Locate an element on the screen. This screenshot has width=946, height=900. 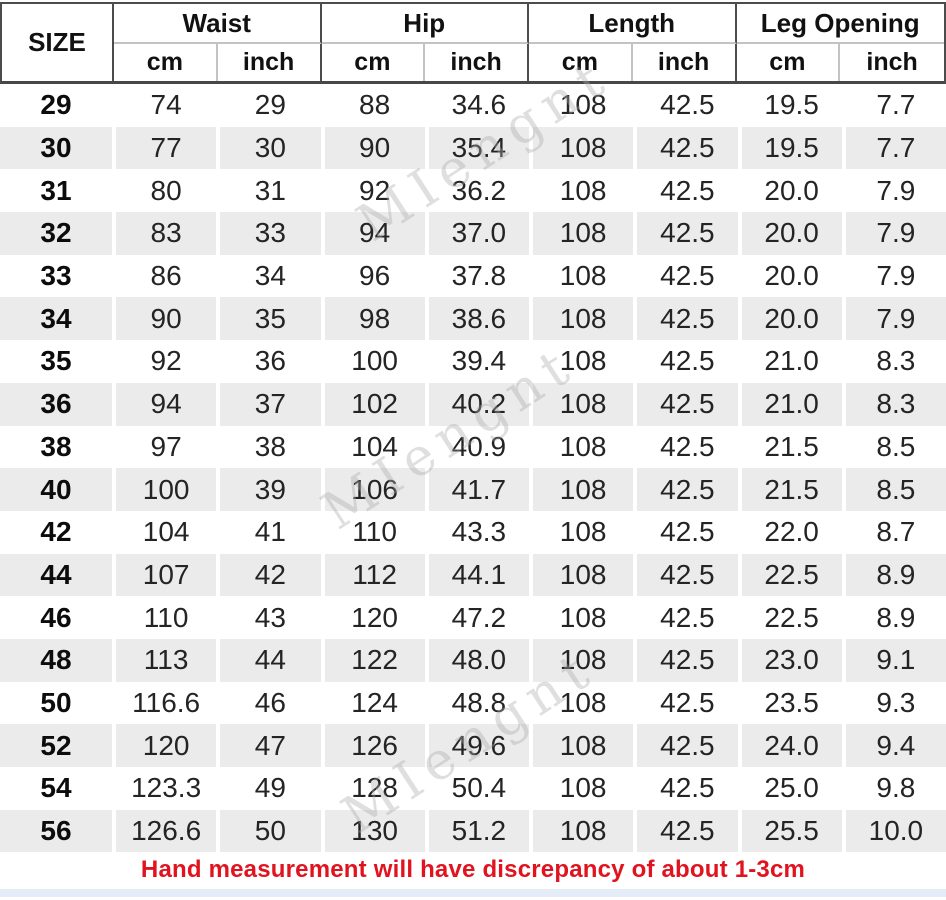
measurement-value: 113 is located at coordinates (164, 660).